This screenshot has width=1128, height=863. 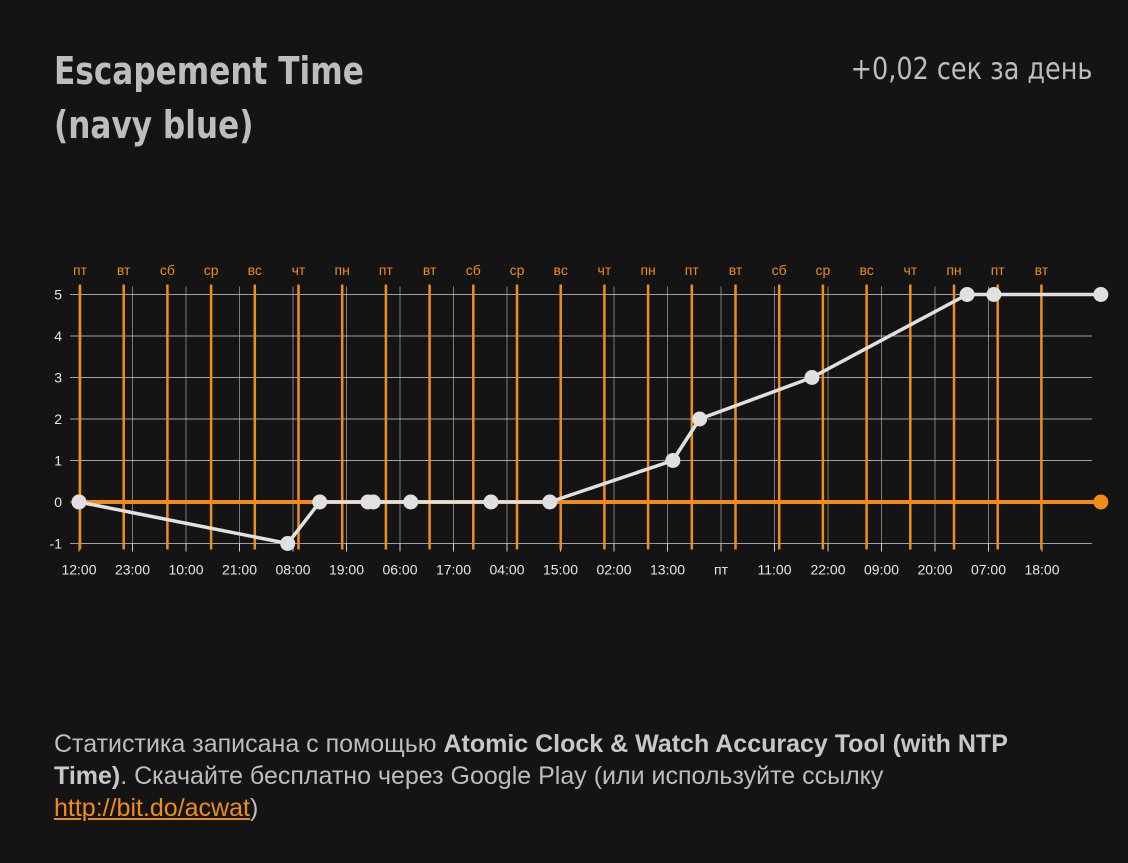 What do you see at coordinates (934, 570) in the screenshot?
I see `x-tick-label: 20:00` at bounding box center [934, 570].